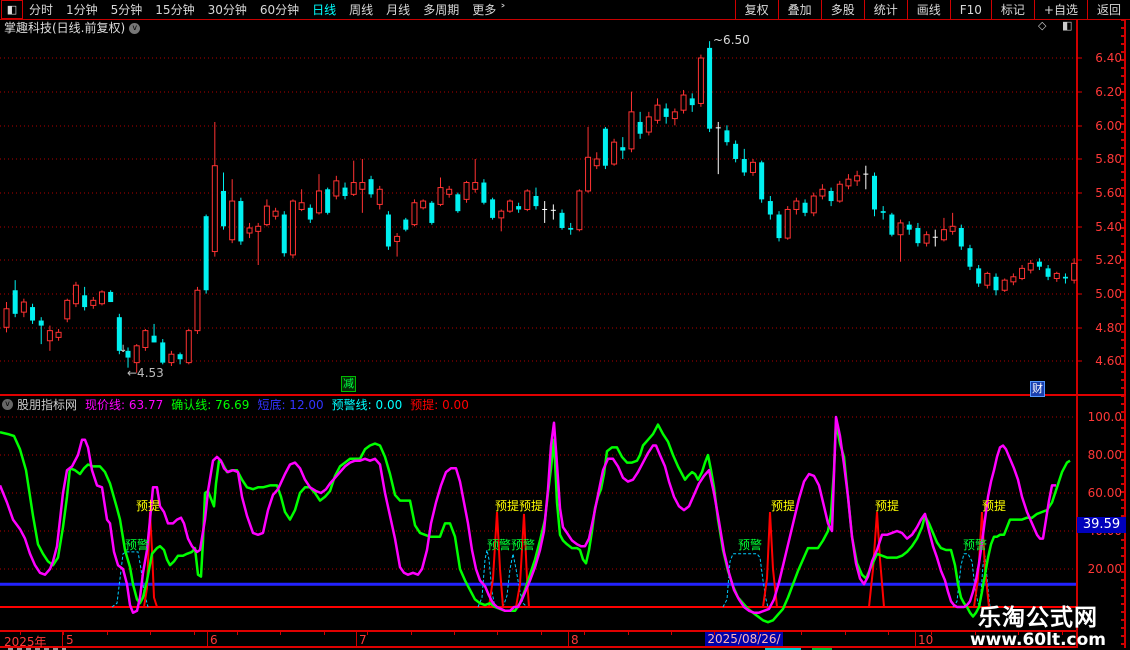  What do you see at coordinates (1060, 9) in the screenshot?
I see `menu-item-+自选: +自选` at bounding box center [1060, 9].